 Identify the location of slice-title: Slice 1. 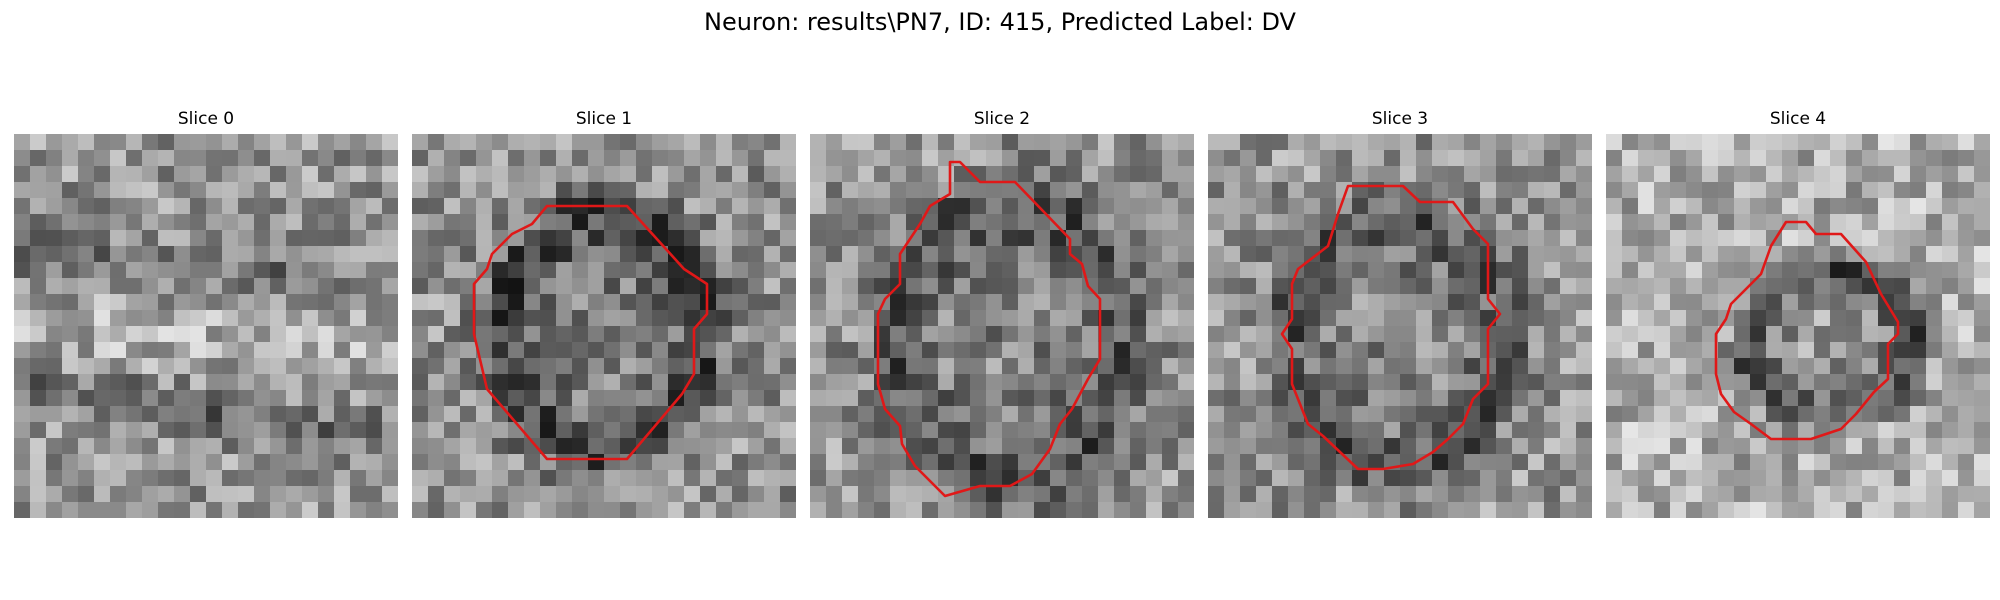
(604, 119).